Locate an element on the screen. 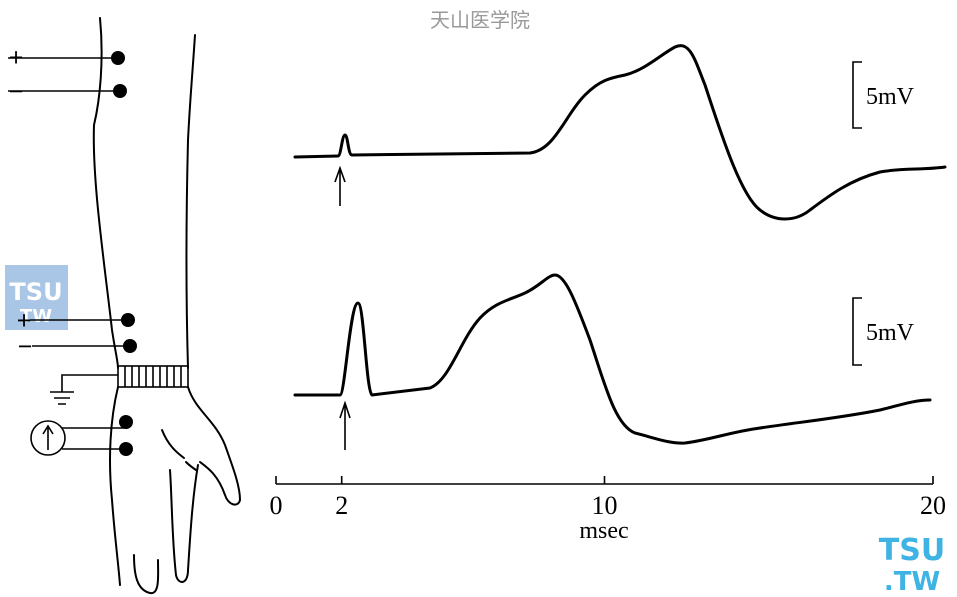 The height and width of the screenshot is (597, 957). axis-label: msec is located at coordinates (603, 531).